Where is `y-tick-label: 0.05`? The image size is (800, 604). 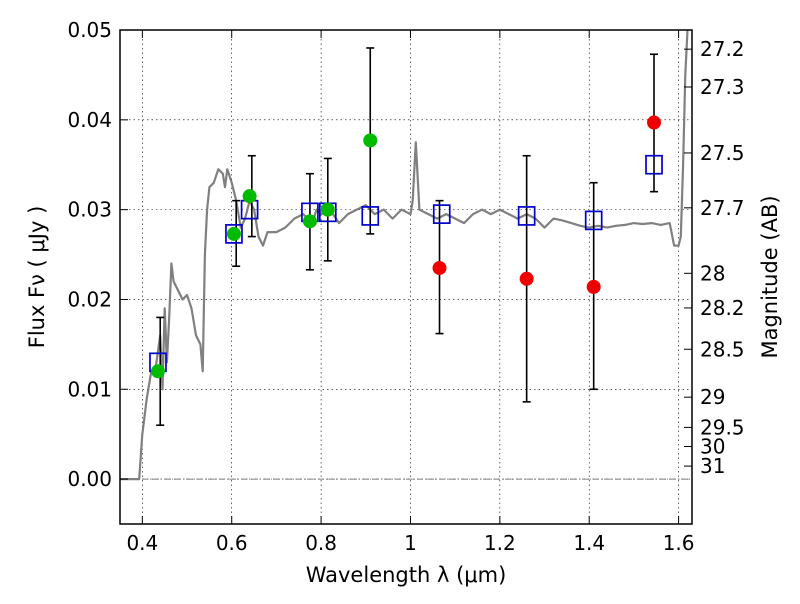 y-tick-label: 0.05 is located at coordinates (89, 30).